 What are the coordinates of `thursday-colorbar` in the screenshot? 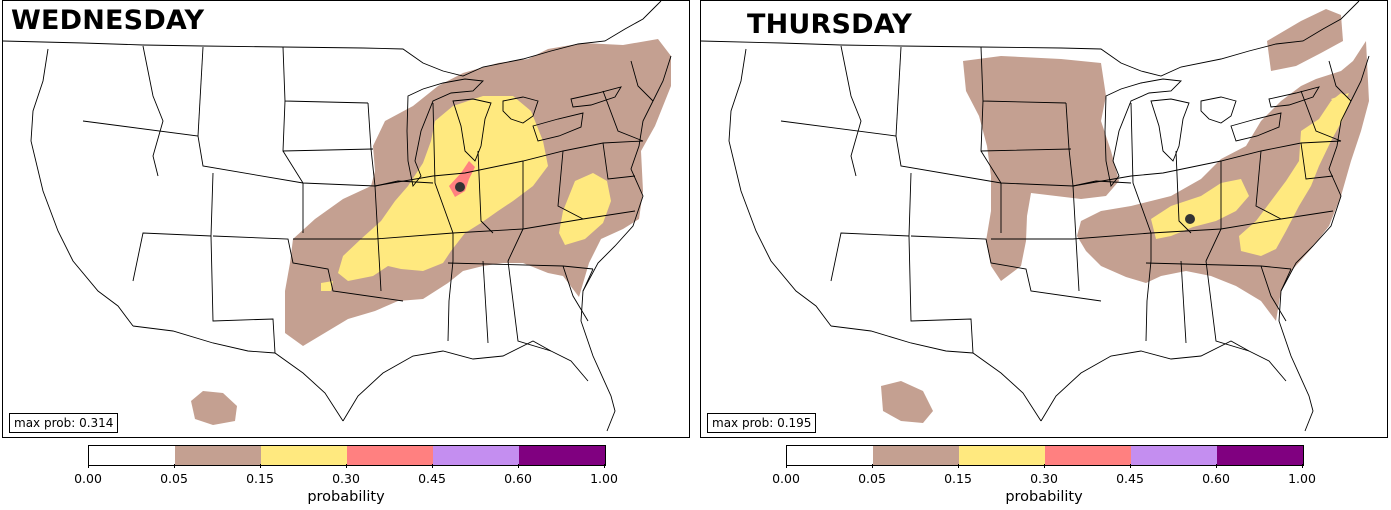 It's located at (1045, 455).